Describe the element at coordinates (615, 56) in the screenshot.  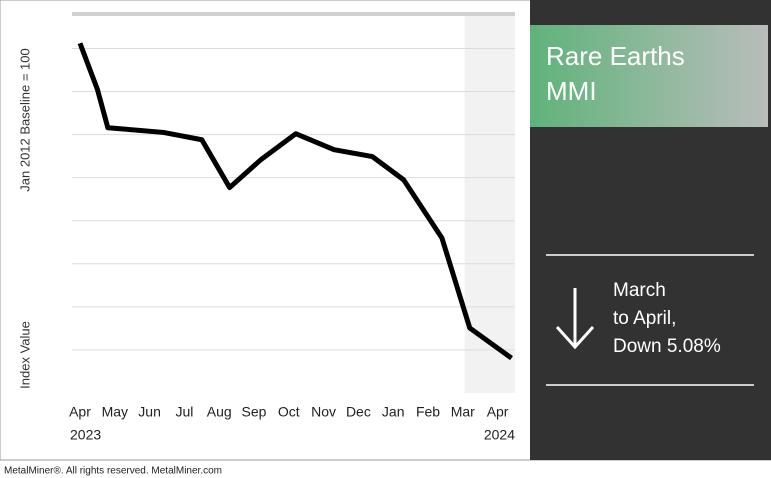
I see `panel-title: Rare Earths` at that location.